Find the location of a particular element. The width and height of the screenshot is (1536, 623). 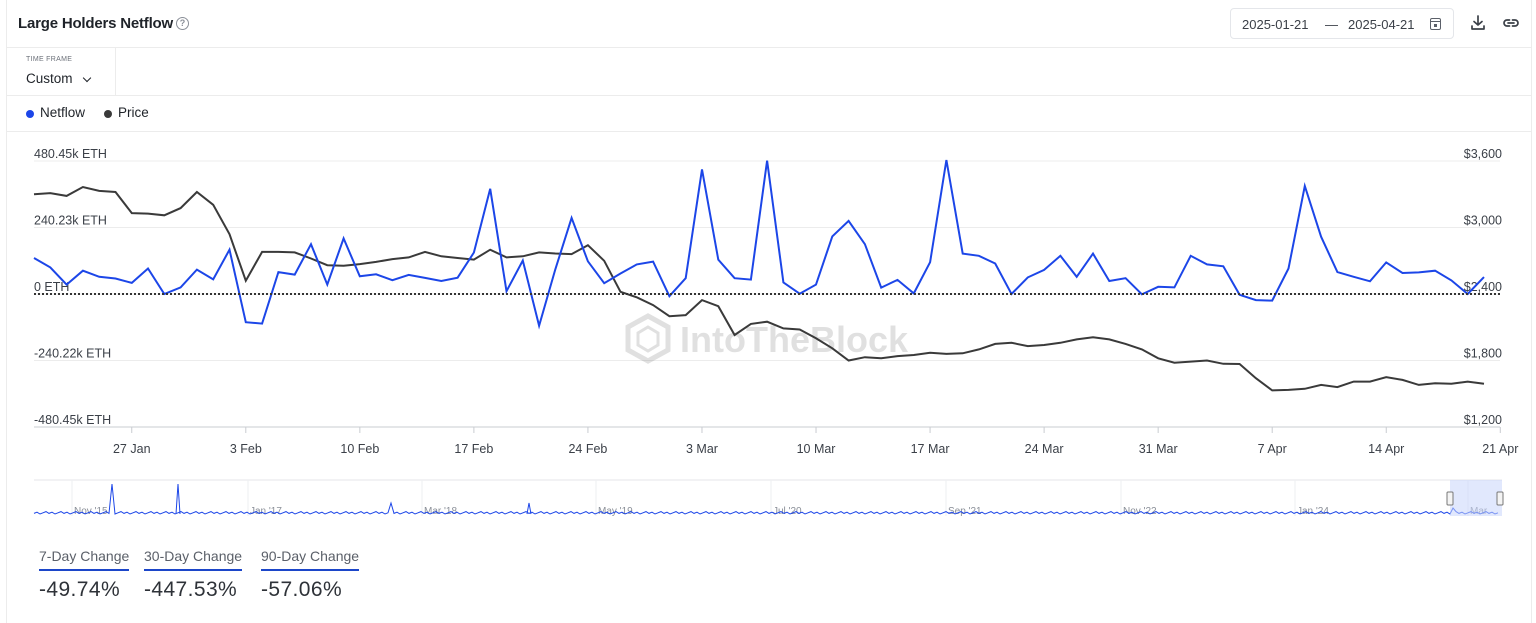

navigator-label: Jul '20 is located at coordinates (787, 511).